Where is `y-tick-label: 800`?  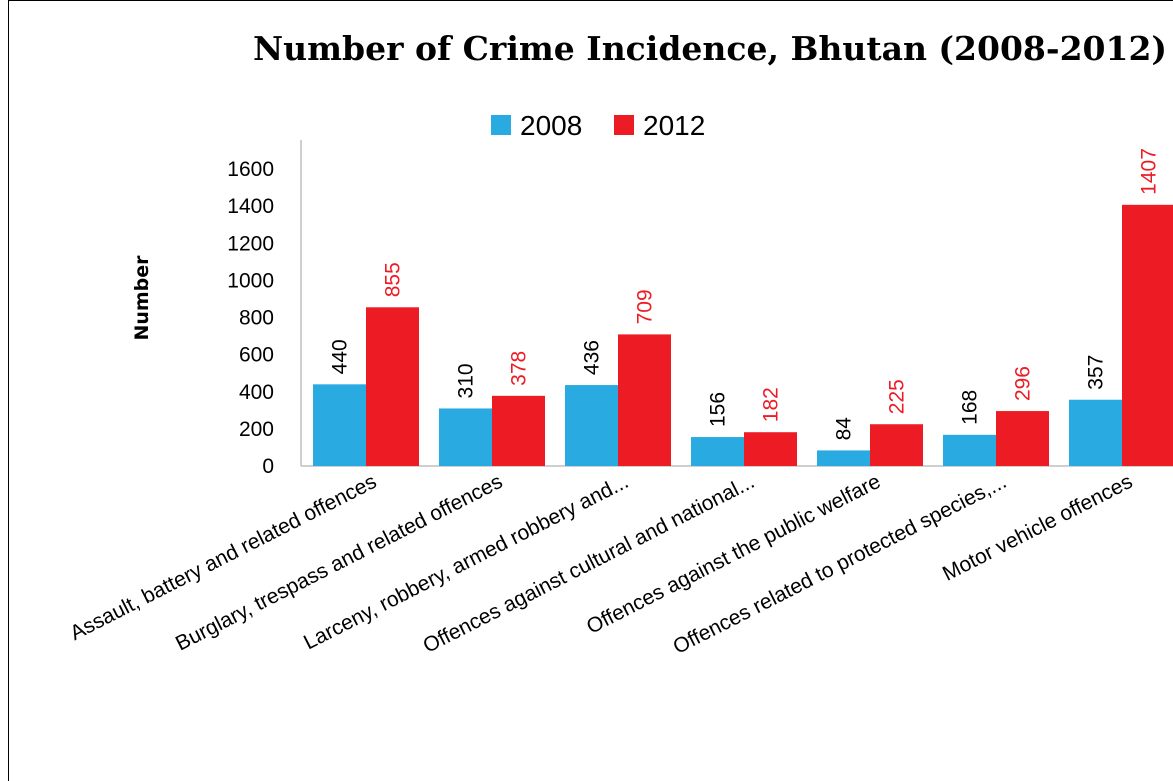
y-tick-label: 800 is located at coordinates (256, 318).